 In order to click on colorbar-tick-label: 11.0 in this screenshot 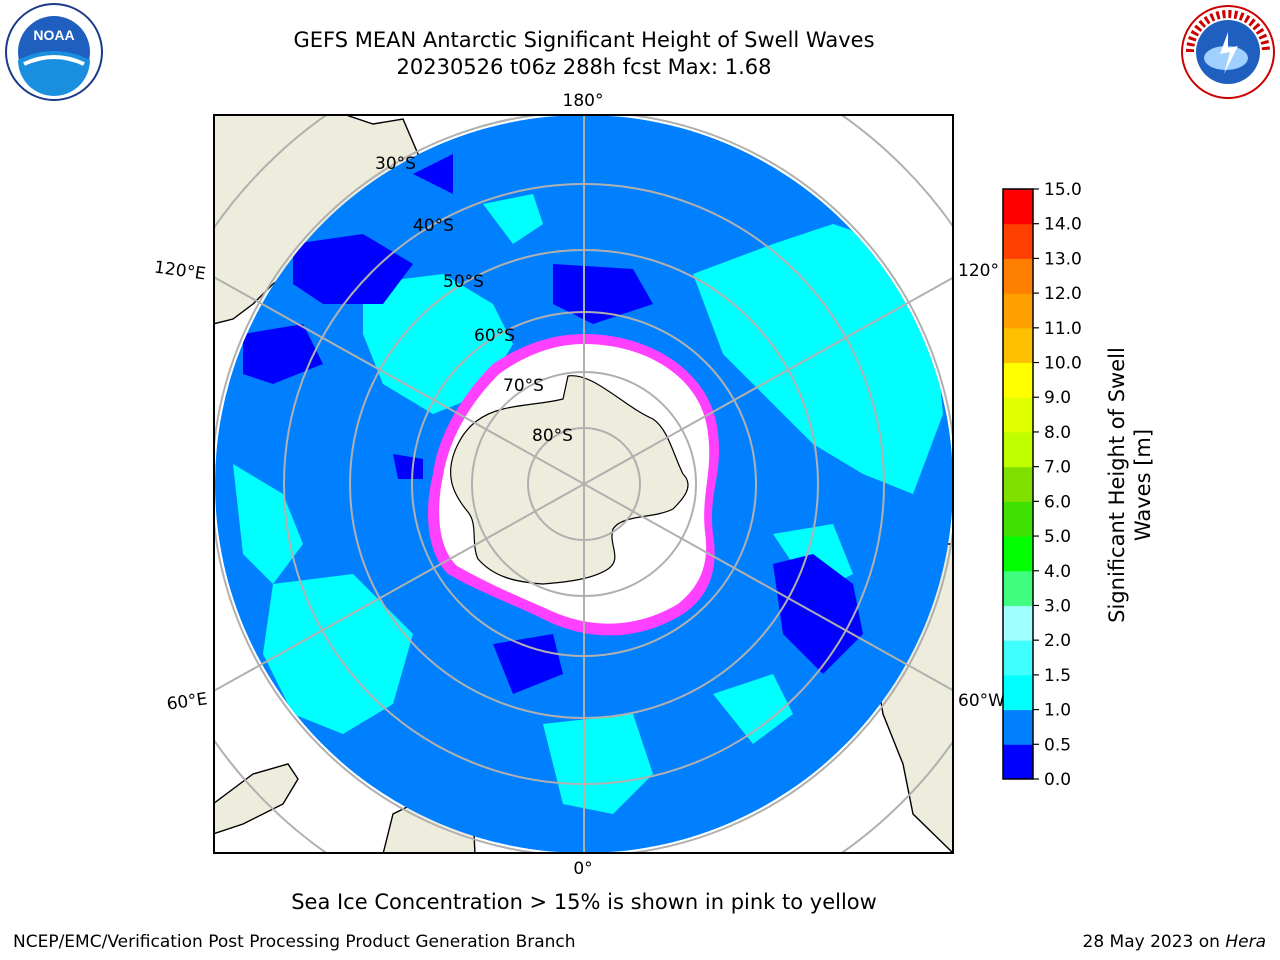, I will do `click(1063, 329)`.